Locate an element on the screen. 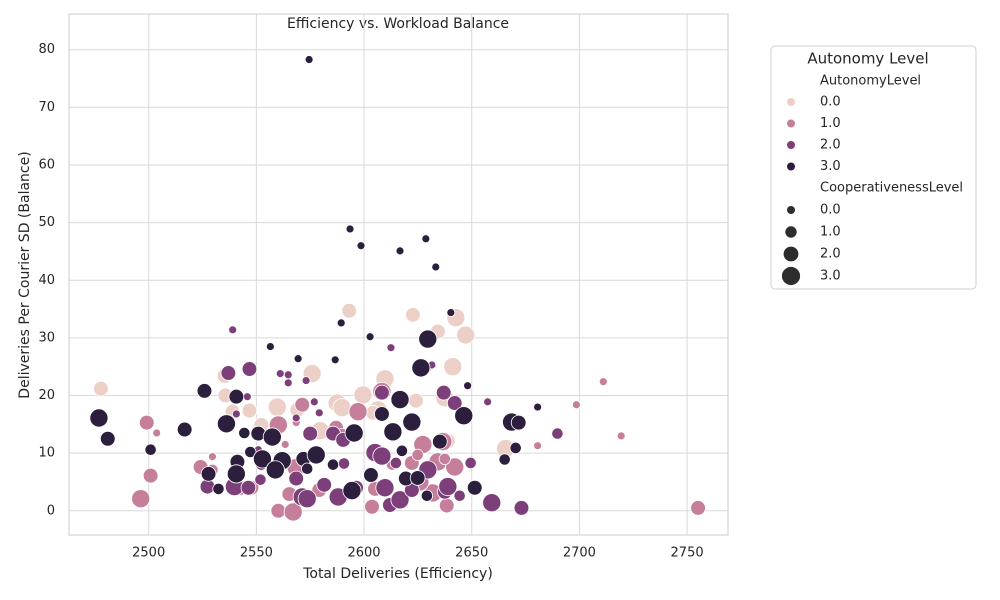 The width and height of the screenshot is (1000, 600). legend-size-label: 3.0 is located at coordinates (830, 276).